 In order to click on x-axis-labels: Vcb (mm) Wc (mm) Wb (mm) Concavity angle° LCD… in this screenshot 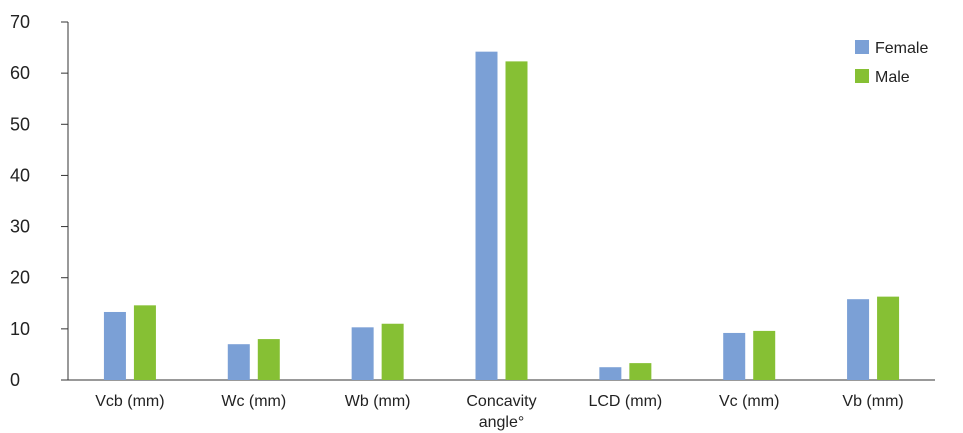, I will do `click(499, 412)`.